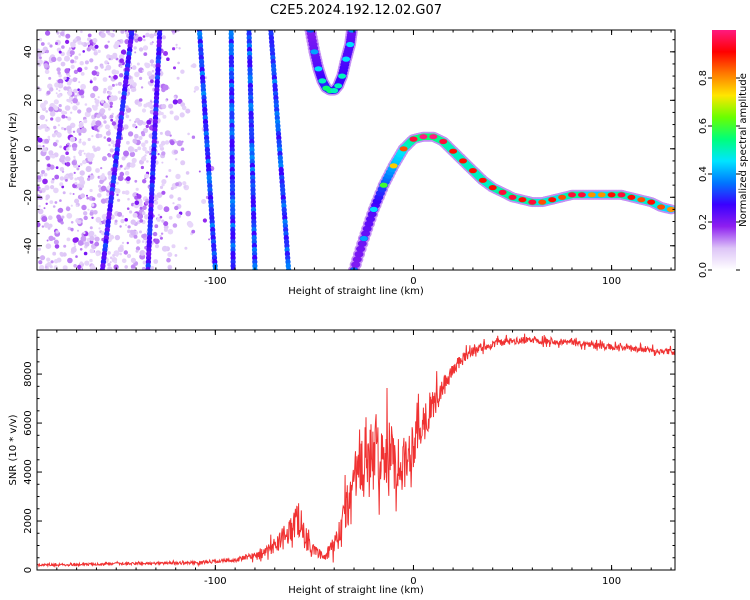  What do you see at coordinates (338, 86) in the screenshot?
I see `upper-trace-point` at bounding box center [338, 86].